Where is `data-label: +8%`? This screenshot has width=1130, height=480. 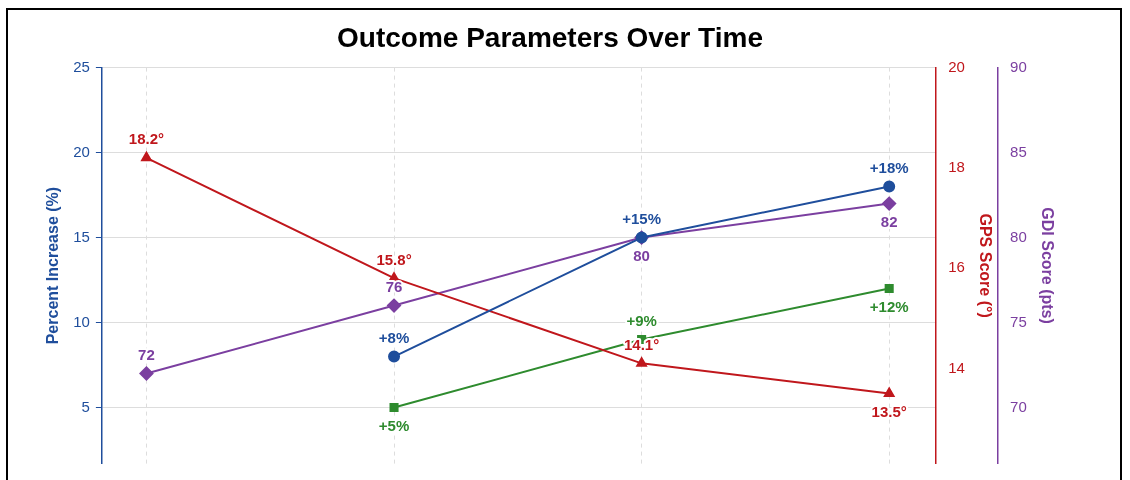
data-label: +8% is located at coordinates (394, 338).